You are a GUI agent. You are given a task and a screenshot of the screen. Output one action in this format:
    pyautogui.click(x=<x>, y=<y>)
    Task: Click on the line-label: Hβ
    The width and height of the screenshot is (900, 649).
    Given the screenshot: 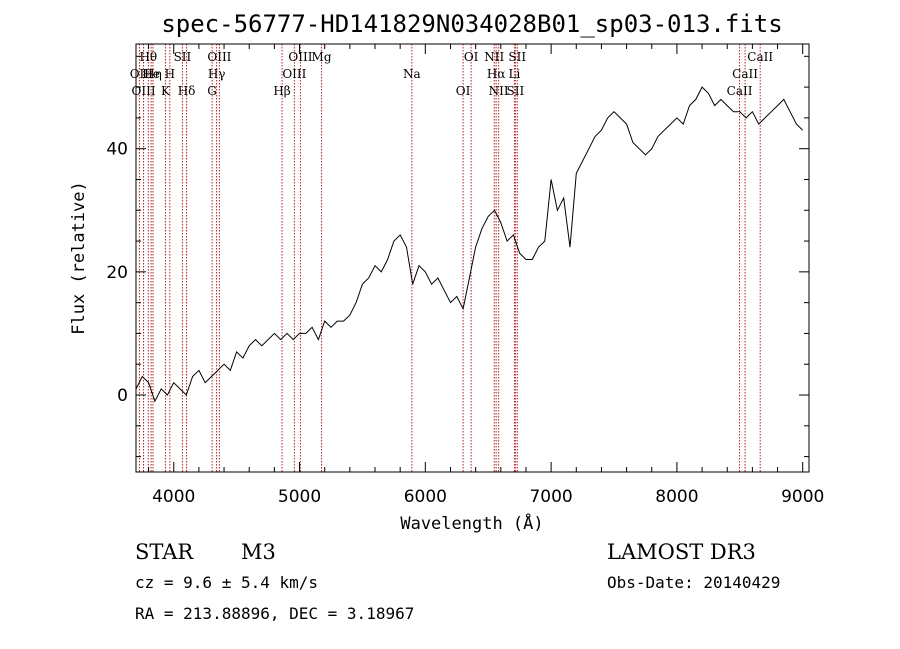 What is the action you would take?
    pyautogui.click(x=281, y=91)
    